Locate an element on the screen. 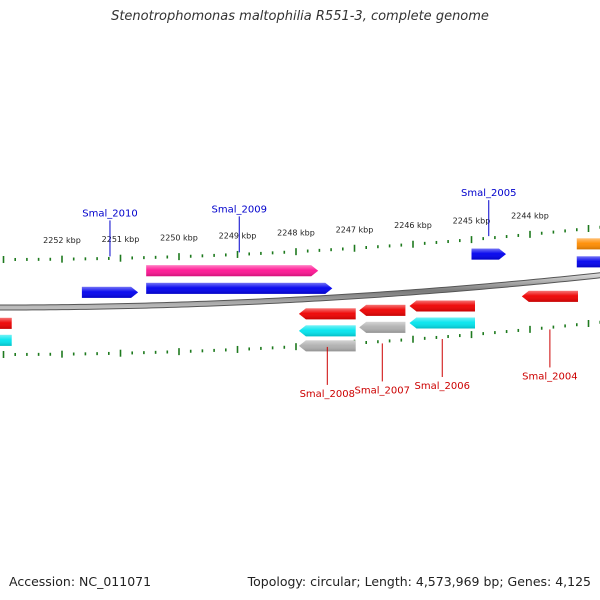 The height and width of the screenshot is (600, 600). scale-tick-label-2245-kbp: 2245 kbp is located at coordinates (472, 221).